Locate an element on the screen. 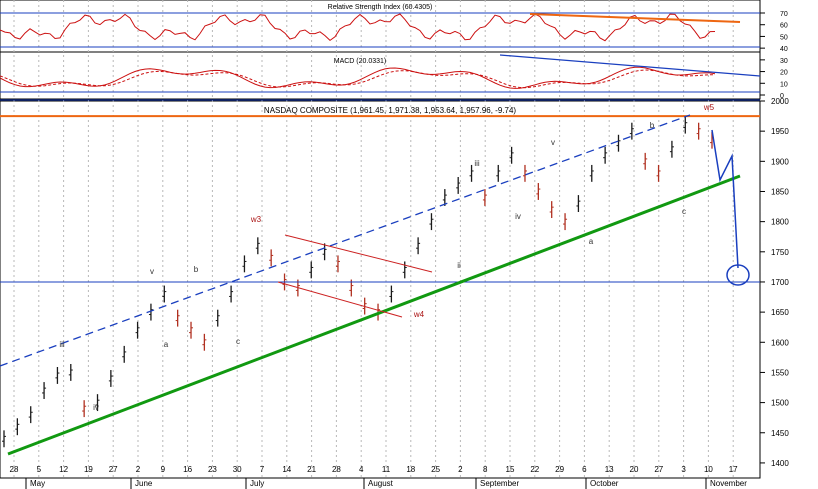  rsi-series is located at coordinates (380, 30).